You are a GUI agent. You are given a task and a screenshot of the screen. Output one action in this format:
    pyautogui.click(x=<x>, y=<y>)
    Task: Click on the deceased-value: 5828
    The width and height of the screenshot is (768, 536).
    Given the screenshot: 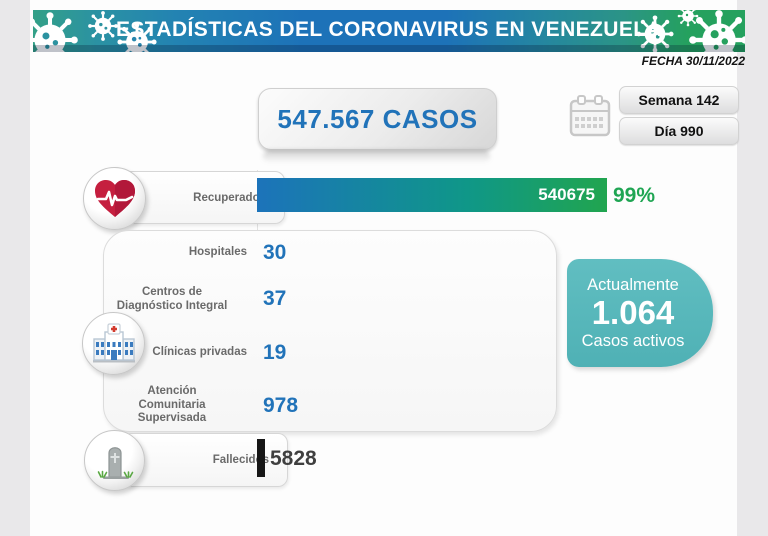 What is the action you would take?
    pyautogui.click(x=293, y=458)
    